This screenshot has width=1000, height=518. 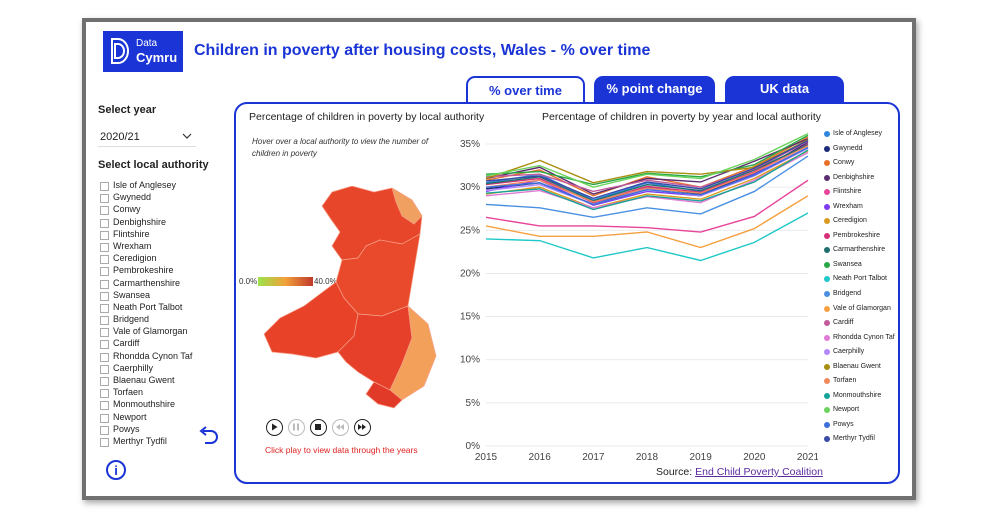 I want to click on x-tick-label: 2020, so click(x=754, y=457).